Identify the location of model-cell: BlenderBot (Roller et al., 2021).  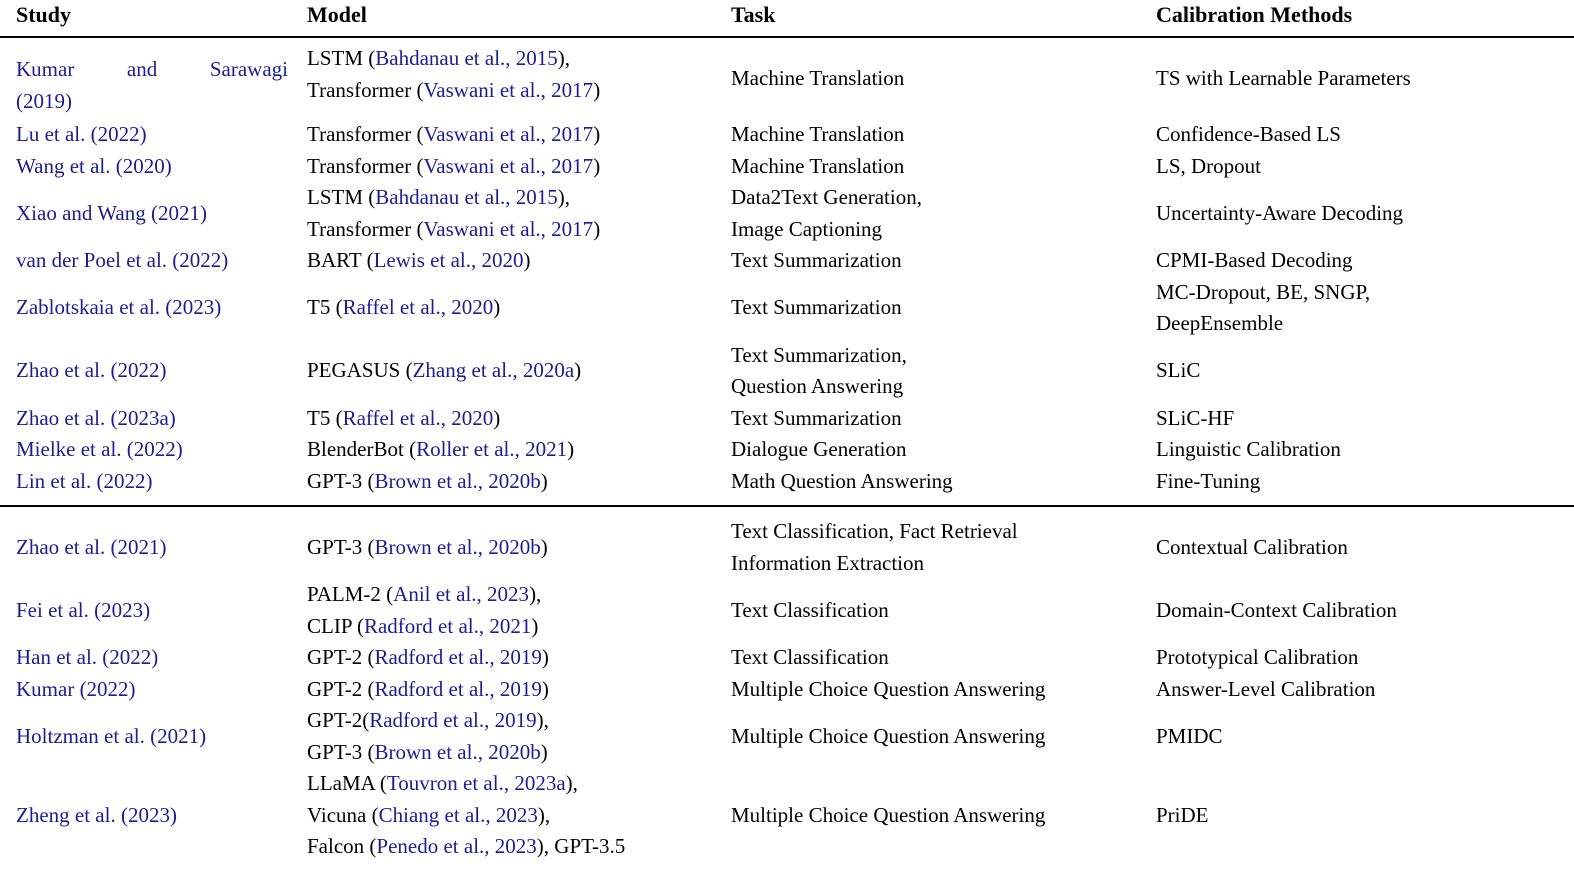
(519, 450).